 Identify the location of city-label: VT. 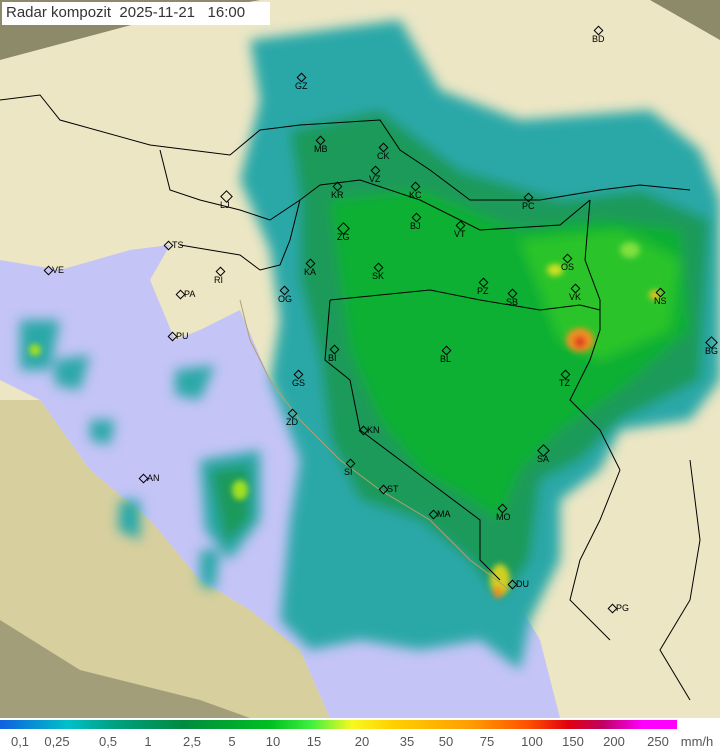
(460, 234).